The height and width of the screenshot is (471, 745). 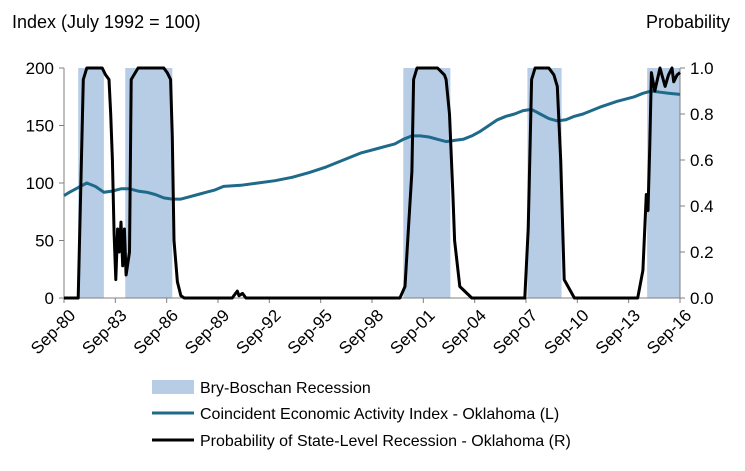 What do you see at coordinates (40, 126) in the screenshot?
I see `left-tick-label: 150` at bounding box center [40, 126].